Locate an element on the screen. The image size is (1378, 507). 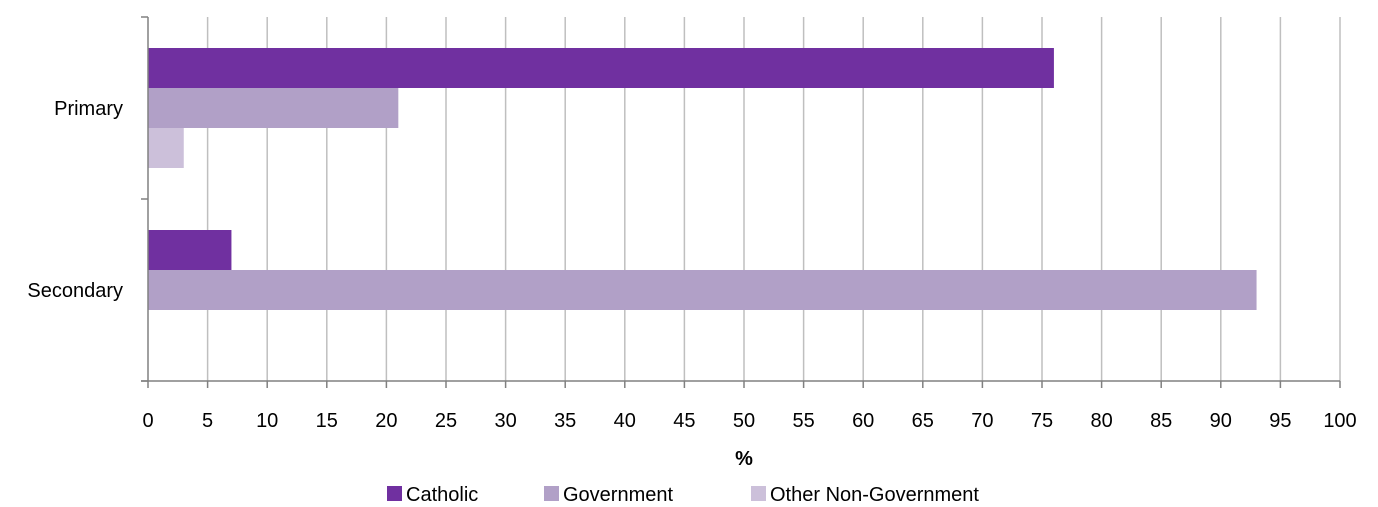
x-tick-label: 30 is located at coordinates (505, 421).